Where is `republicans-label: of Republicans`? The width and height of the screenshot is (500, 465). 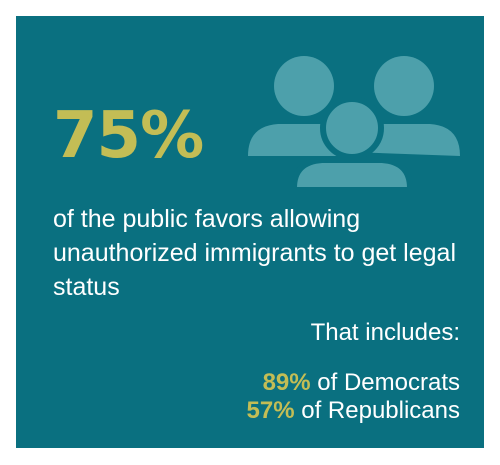
republicans-label: of Republicans is located at coordinates (377, 410).